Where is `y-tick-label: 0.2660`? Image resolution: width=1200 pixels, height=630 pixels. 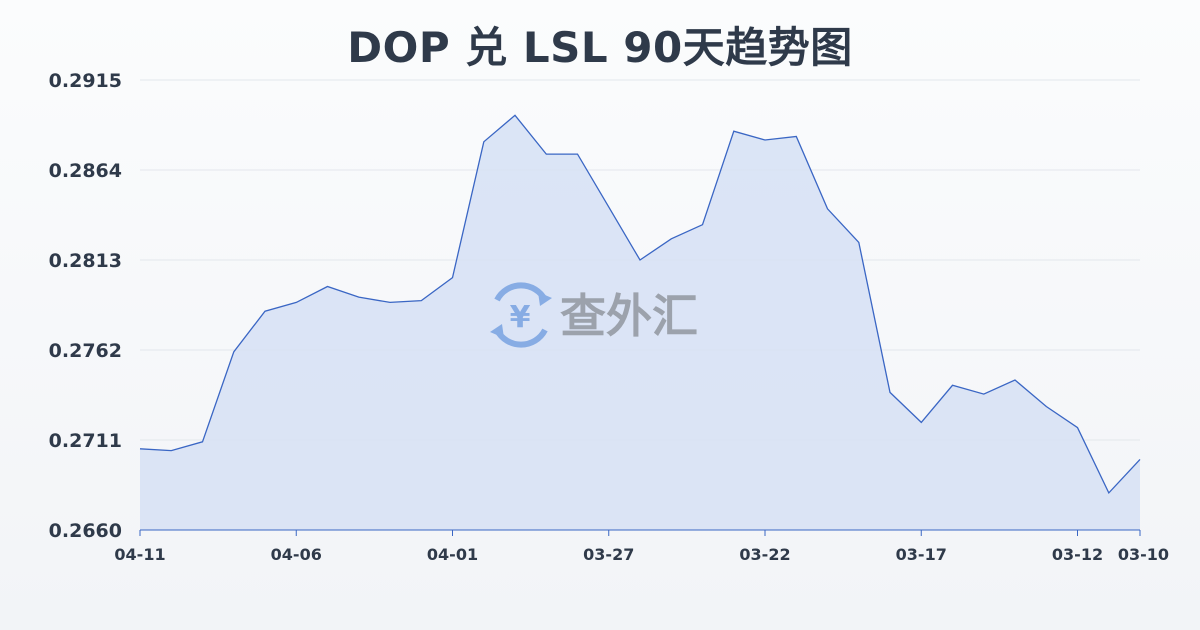
y-tick-label: 0.2660 is located at coordinates (85, 531).